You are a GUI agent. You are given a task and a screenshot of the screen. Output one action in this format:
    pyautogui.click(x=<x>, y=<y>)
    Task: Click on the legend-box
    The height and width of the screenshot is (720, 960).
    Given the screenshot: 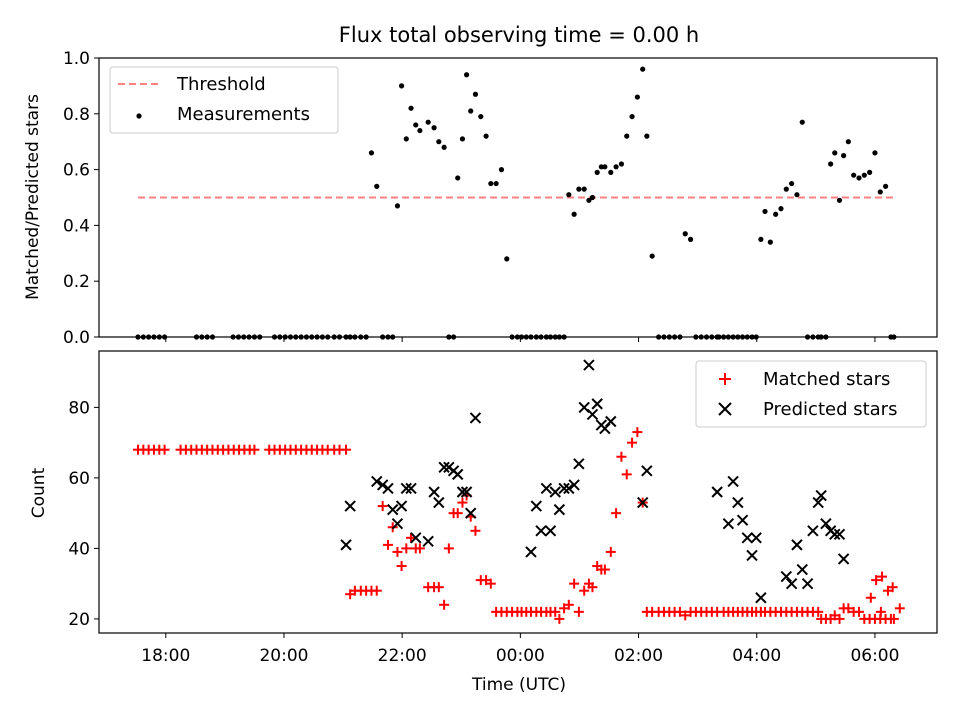 What is the action you would take?
    pyautogui.click(x=224, y=100)
    